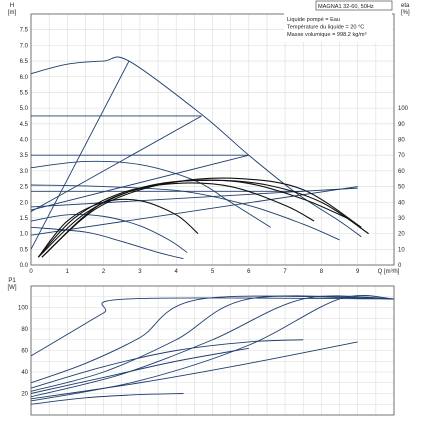 Image resolution: width=423 pixels, height=423 pixels. Describe the element at coordinates (68, 272) in the screenshot. I see `x-tick-label: 1` at that location.